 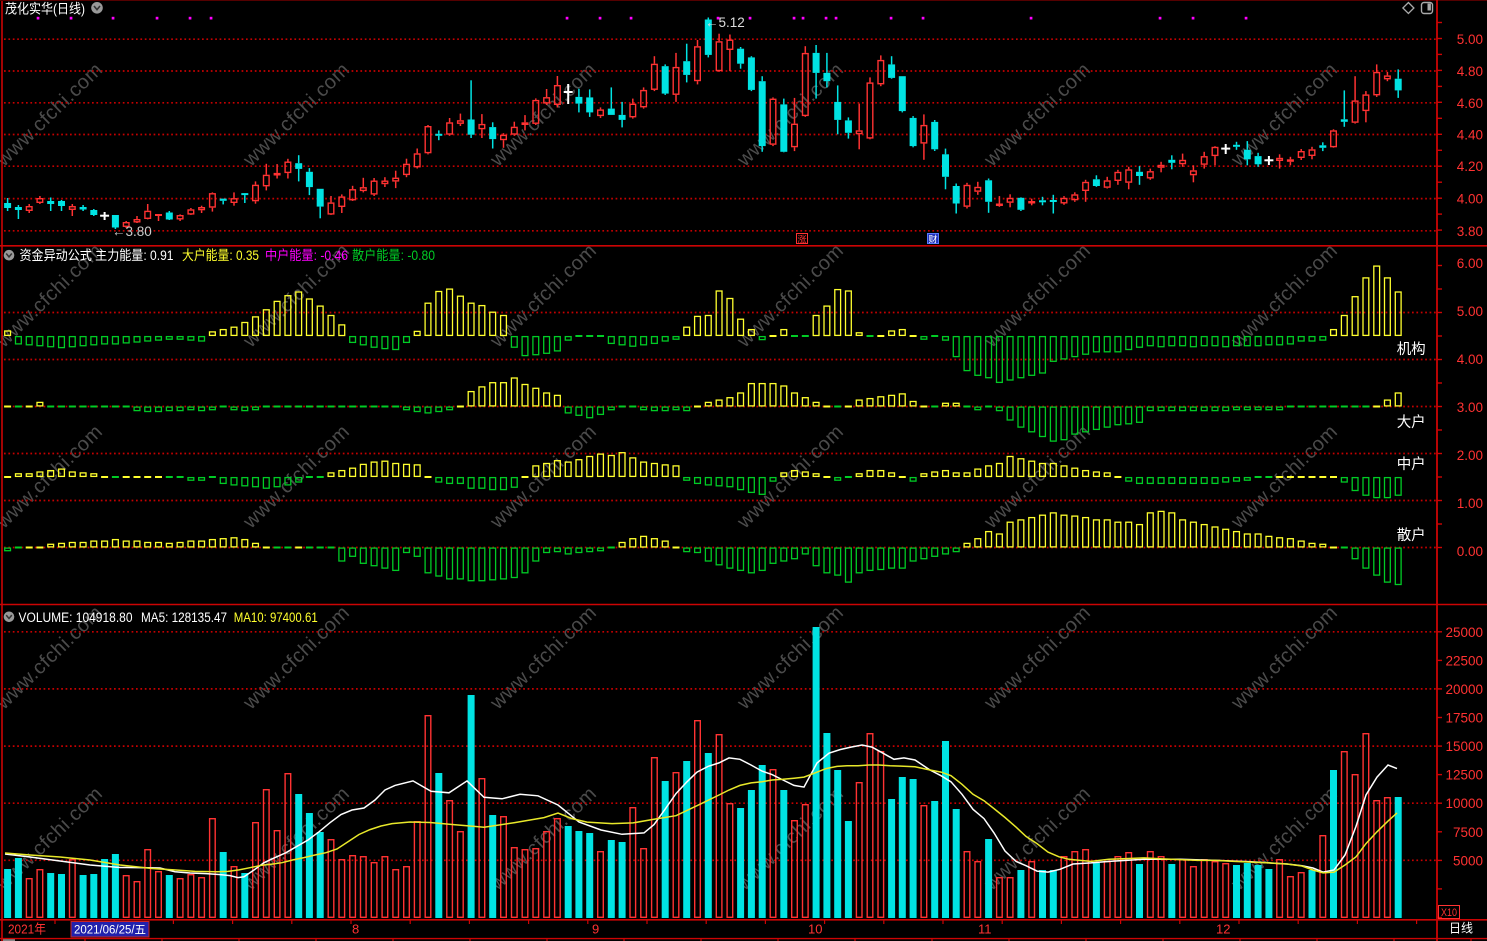 I want to click on svg-text: 3.00, so click(x=1470, y=407).